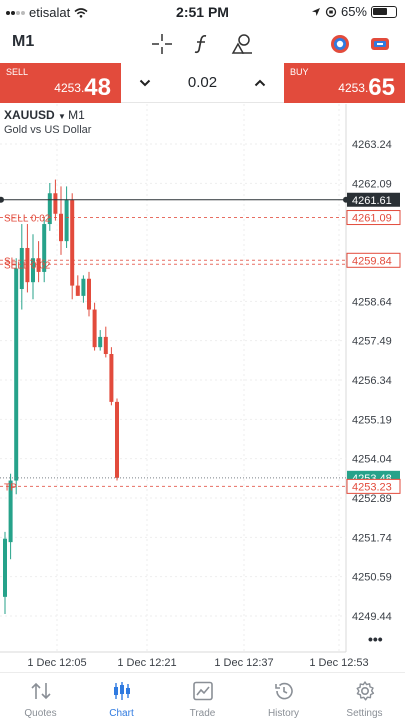 The image size is (405, 720). What do you see at coordinates (76, 115) in the screenshot?
I see `symbol-timeframe: M1` at bounding box center [76, 115].